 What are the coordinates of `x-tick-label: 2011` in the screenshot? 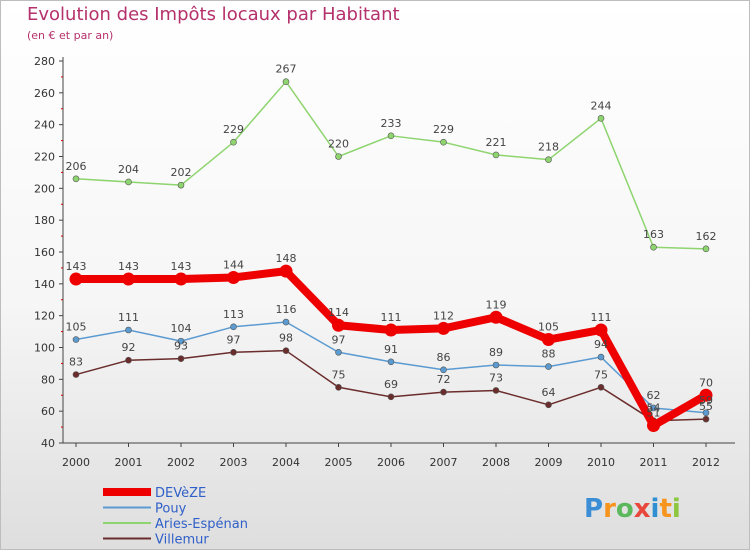 It's located at (654, 462).